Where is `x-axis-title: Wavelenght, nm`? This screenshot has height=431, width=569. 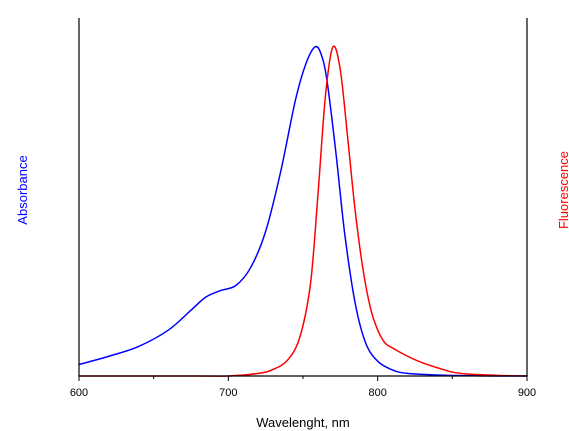 x-axis-title: Wavelenght, nm is located at coordinates (302, 422).